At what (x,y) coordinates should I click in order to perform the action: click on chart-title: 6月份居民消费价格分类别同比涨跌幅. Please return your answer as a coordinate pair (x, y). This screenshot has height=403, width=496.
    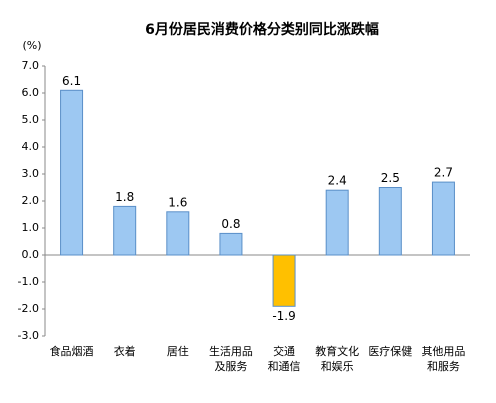
    Looking at the image, I should click on (262, 29).